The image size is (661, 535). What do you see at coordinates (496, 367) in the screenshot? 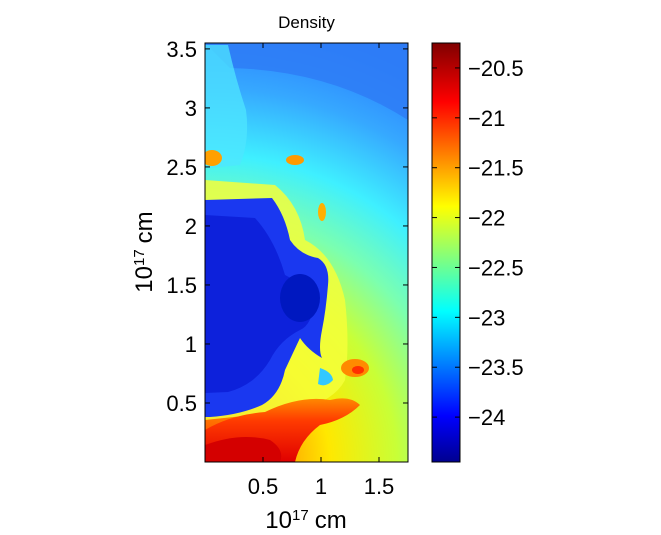
I see `colorbar-tick-label: −23.5` at bounding box center [496, 367].